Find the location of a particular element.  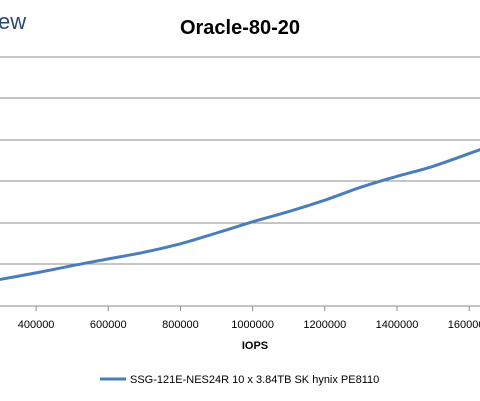

x-axis-label: IOPS is located at coordinates (255, 346).